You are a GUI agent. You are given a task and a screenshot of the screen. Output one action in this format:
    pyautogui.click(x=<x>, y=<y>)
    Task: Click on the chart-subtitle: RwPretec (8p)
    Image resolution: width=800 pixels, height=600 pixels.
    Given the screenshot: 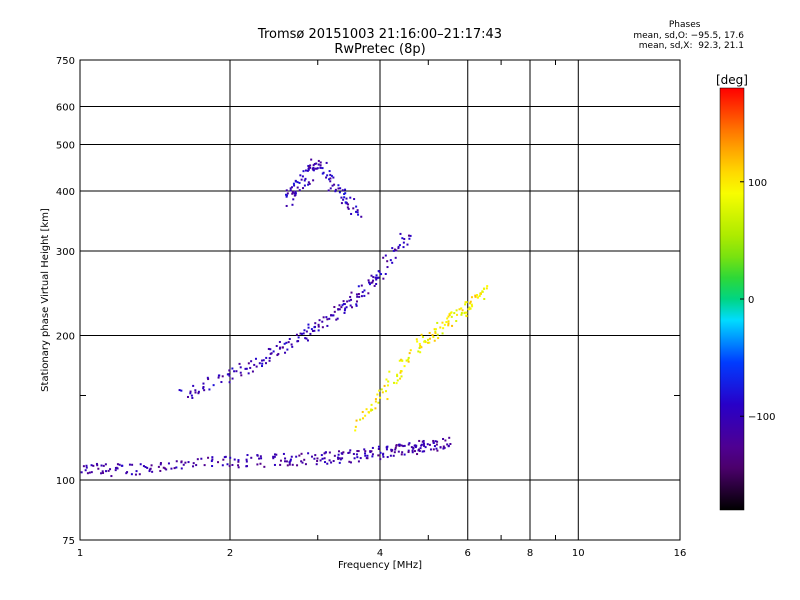 What is the action you would take?
    pyautogui.click(x=380, y=49)
    